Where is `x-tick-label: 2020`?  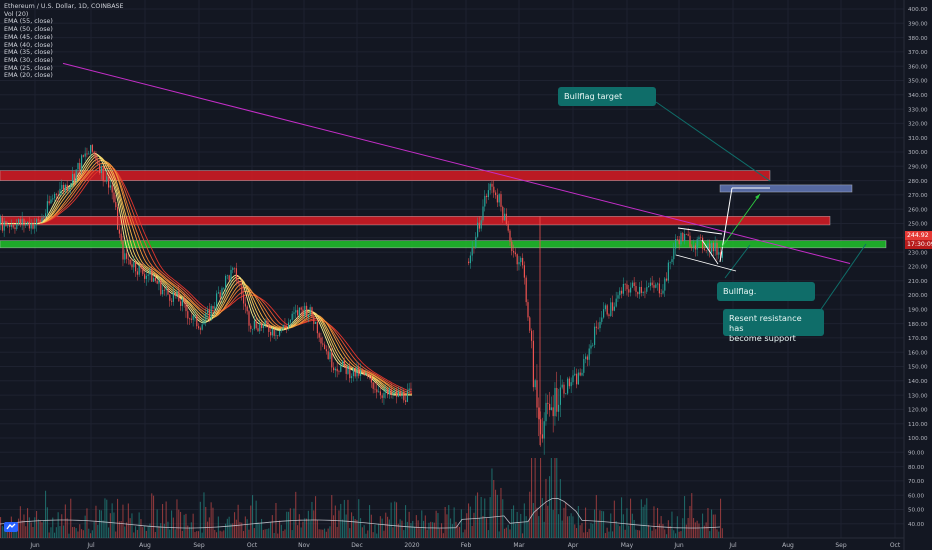 x-tick-label: 2020 is located at coordinates (411, 545).